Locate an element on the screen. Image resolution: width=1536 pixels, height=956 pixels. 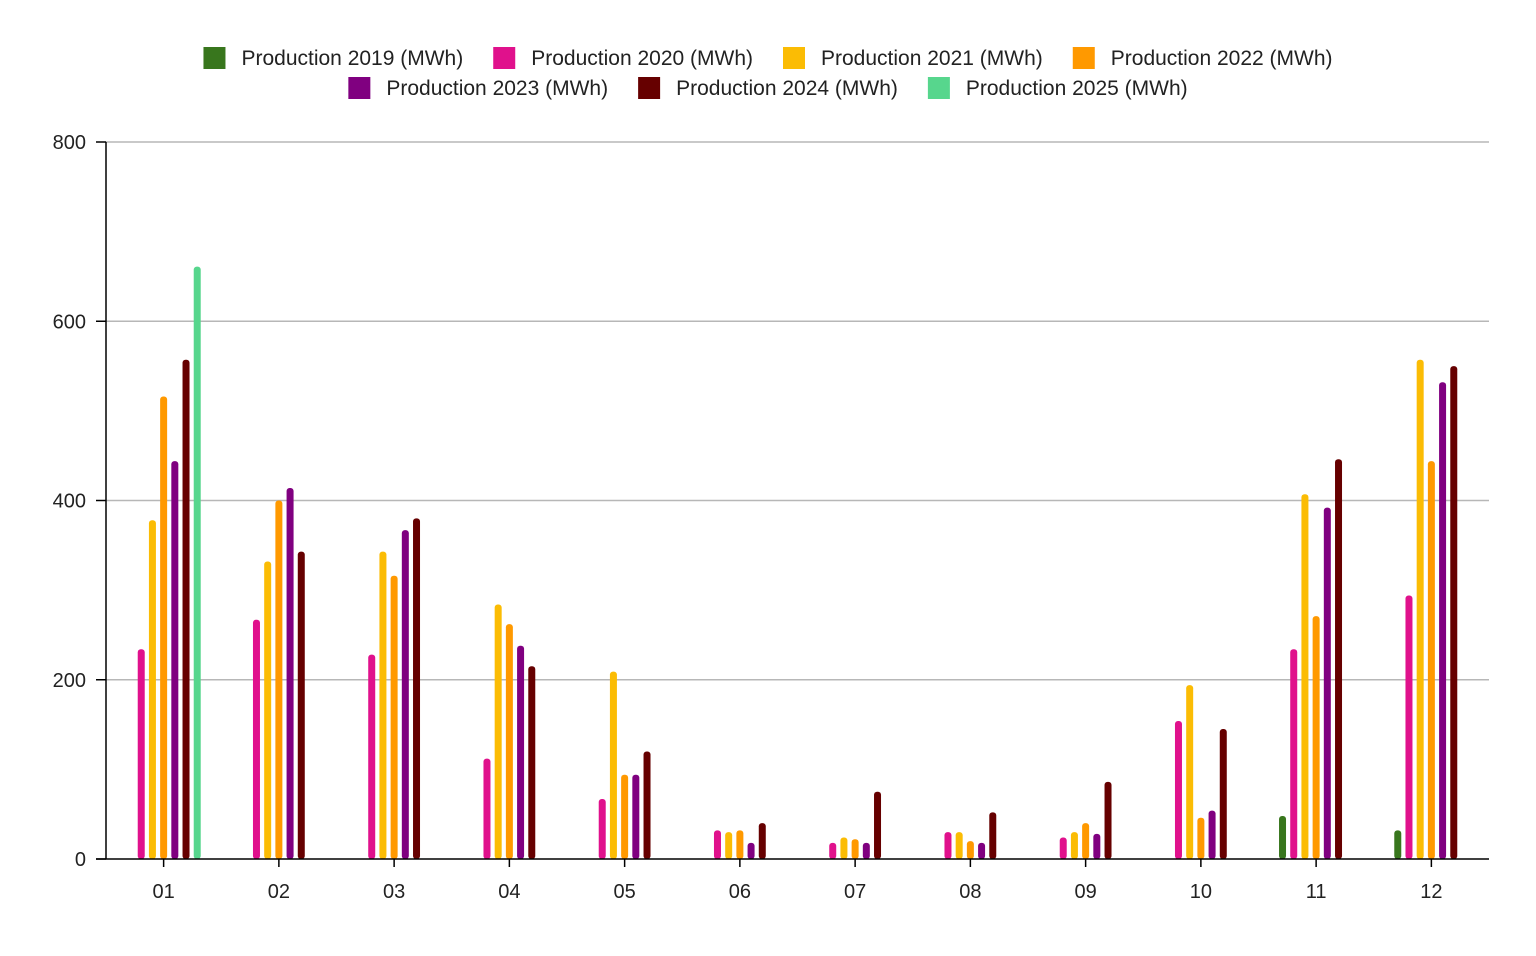
legend-label: Production 2020 (MWh) is located at coordinates (642, 58).